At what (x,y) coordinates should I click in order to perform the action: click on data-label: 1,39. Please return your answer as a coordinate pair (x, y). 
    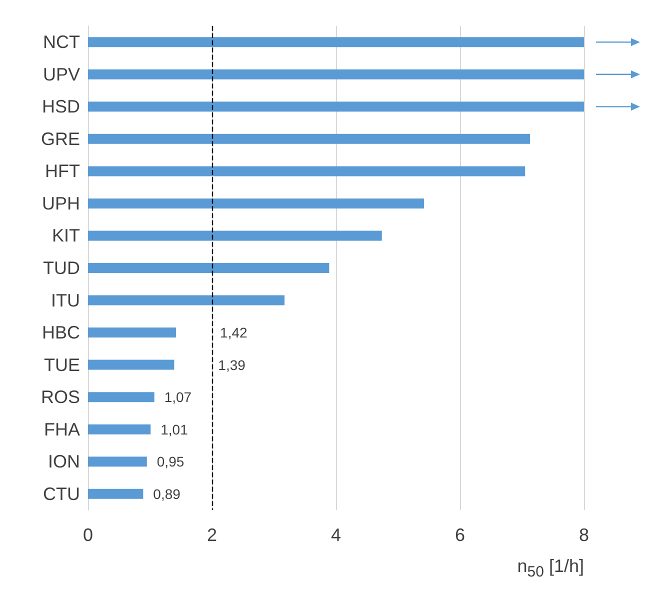
    Looking at the image, I should click on (232, 364).